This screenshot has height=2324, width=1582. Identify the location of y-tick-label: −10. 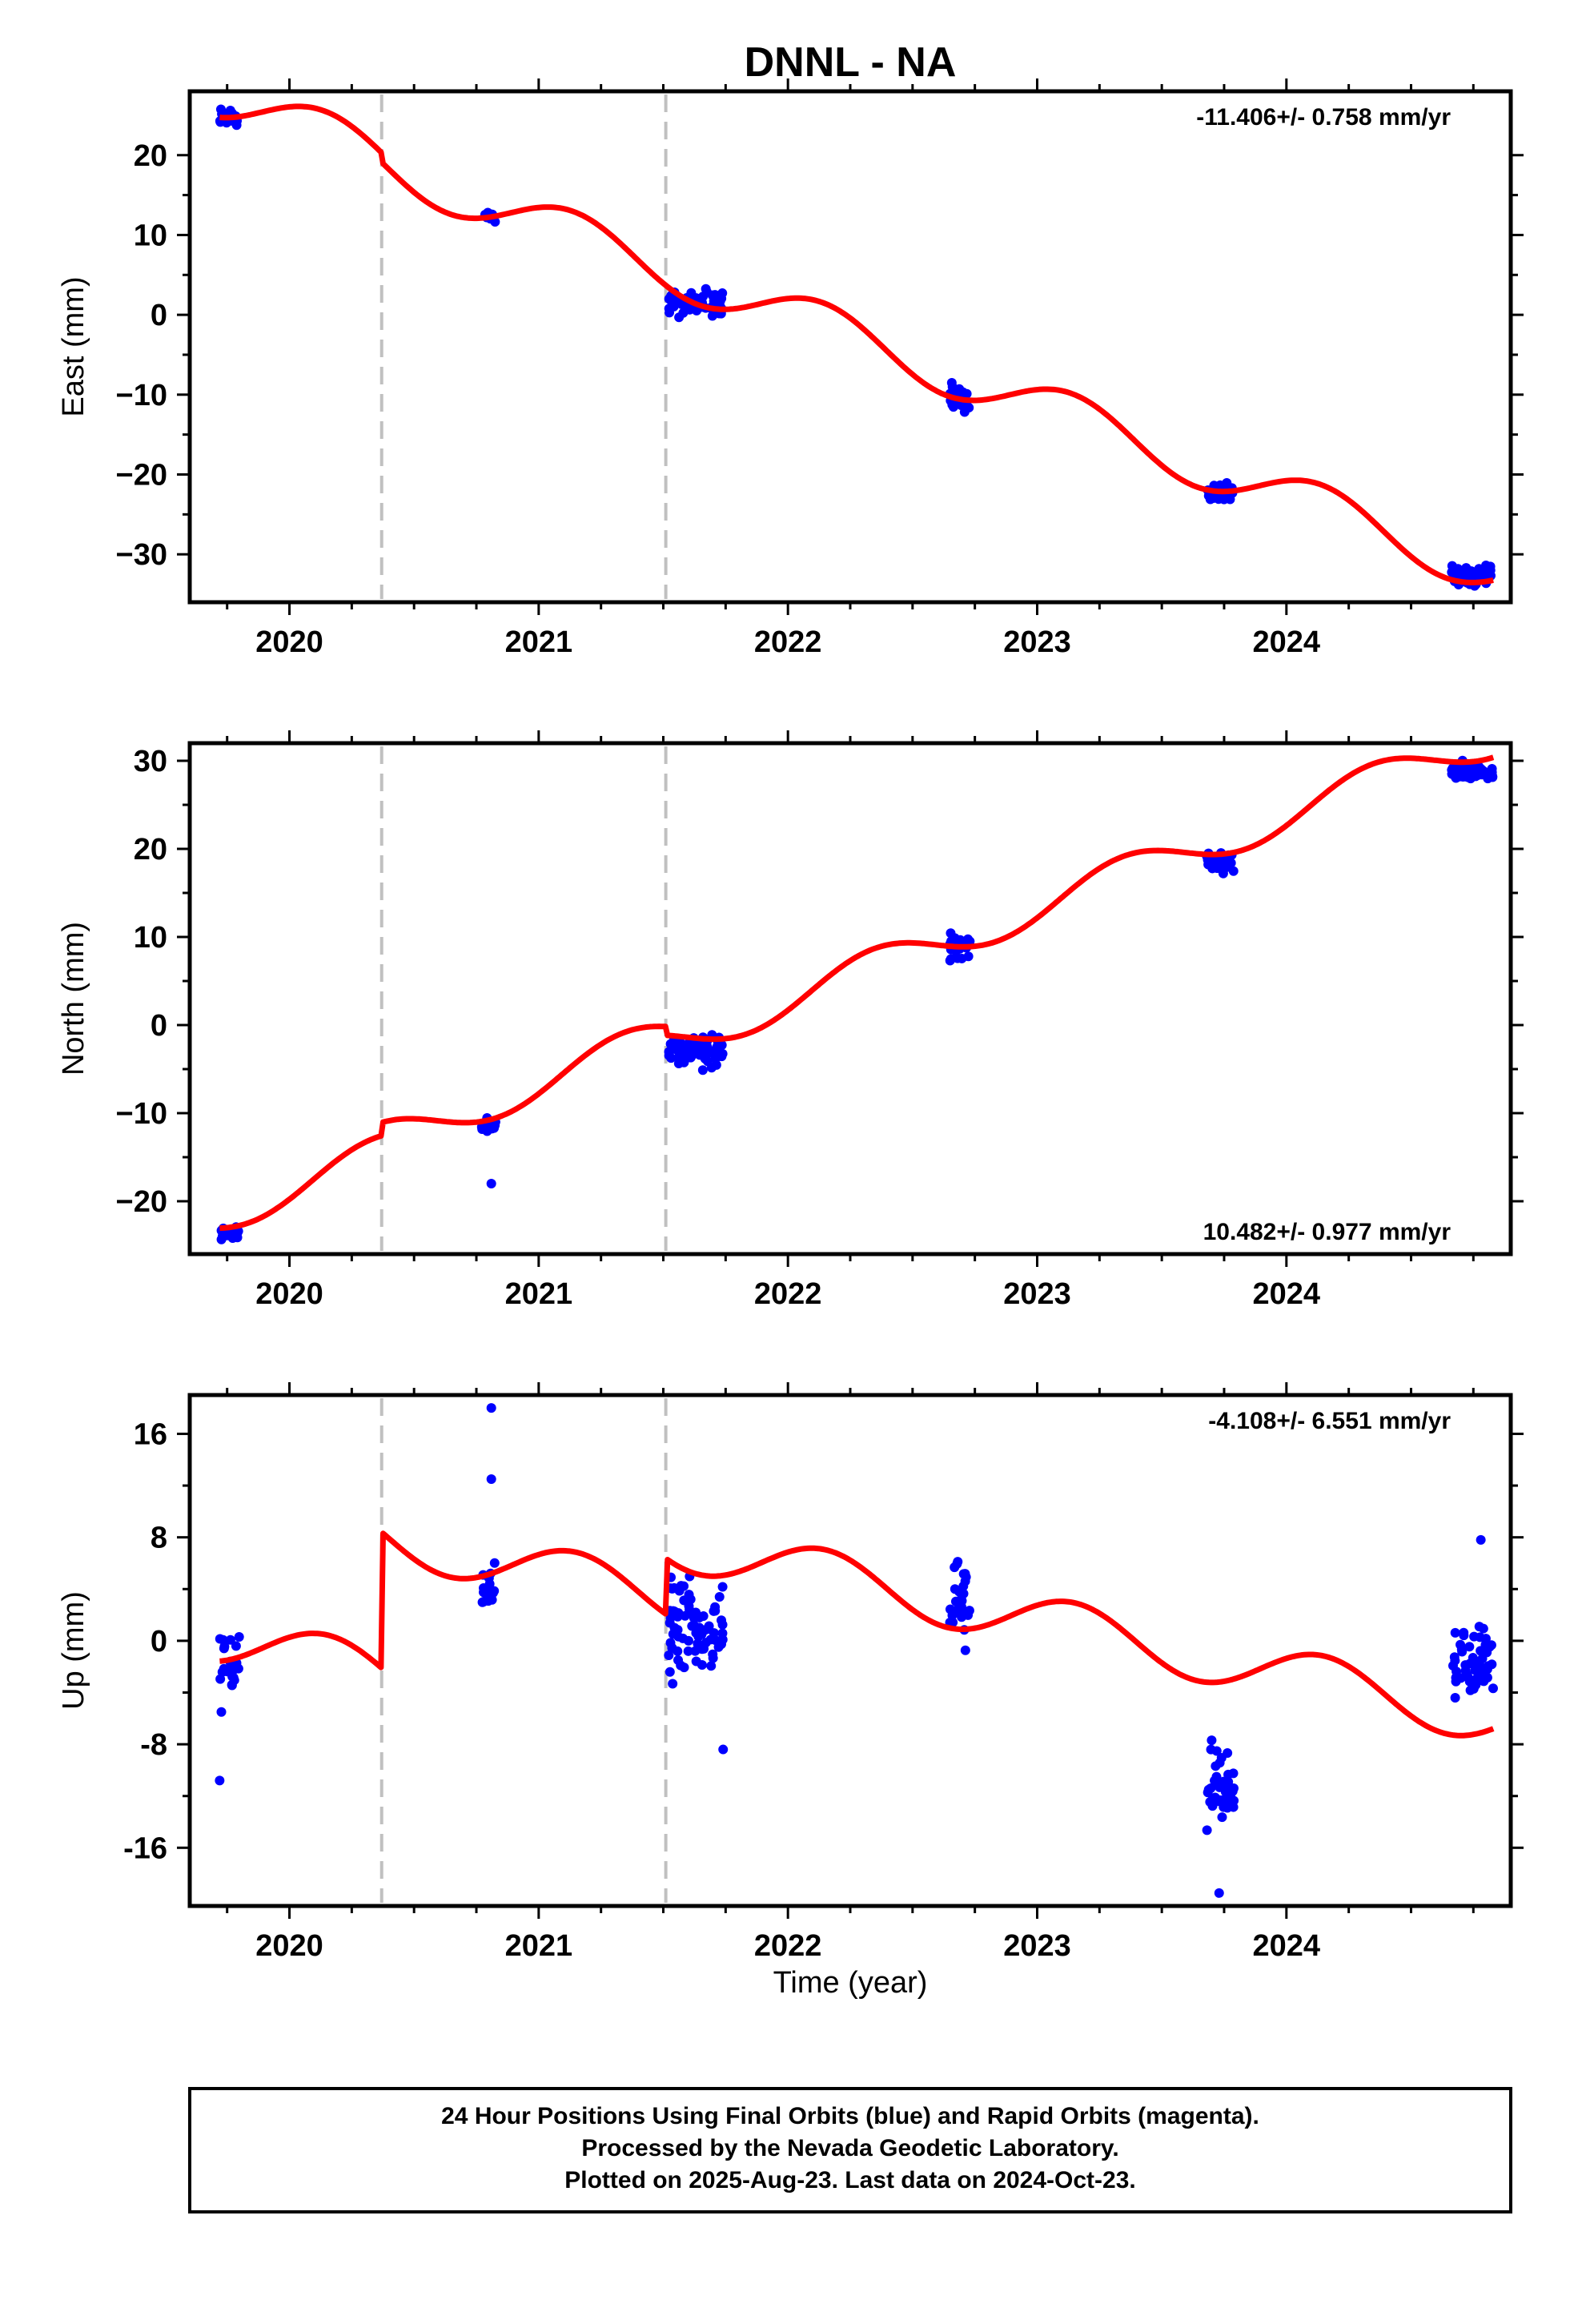
(141, 395).